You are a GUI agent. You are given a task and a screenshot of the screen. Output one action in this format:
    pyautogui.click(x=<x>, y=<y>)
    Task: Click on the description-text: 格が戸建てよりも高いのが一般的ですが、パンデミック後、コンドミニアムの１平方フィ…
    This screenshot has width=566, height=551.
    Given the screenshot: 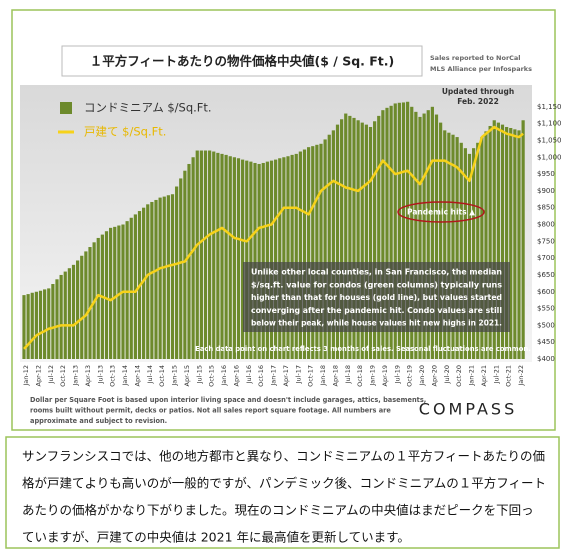 What is the action you would take?
    pyautogui.click(x=284, y=483)
    